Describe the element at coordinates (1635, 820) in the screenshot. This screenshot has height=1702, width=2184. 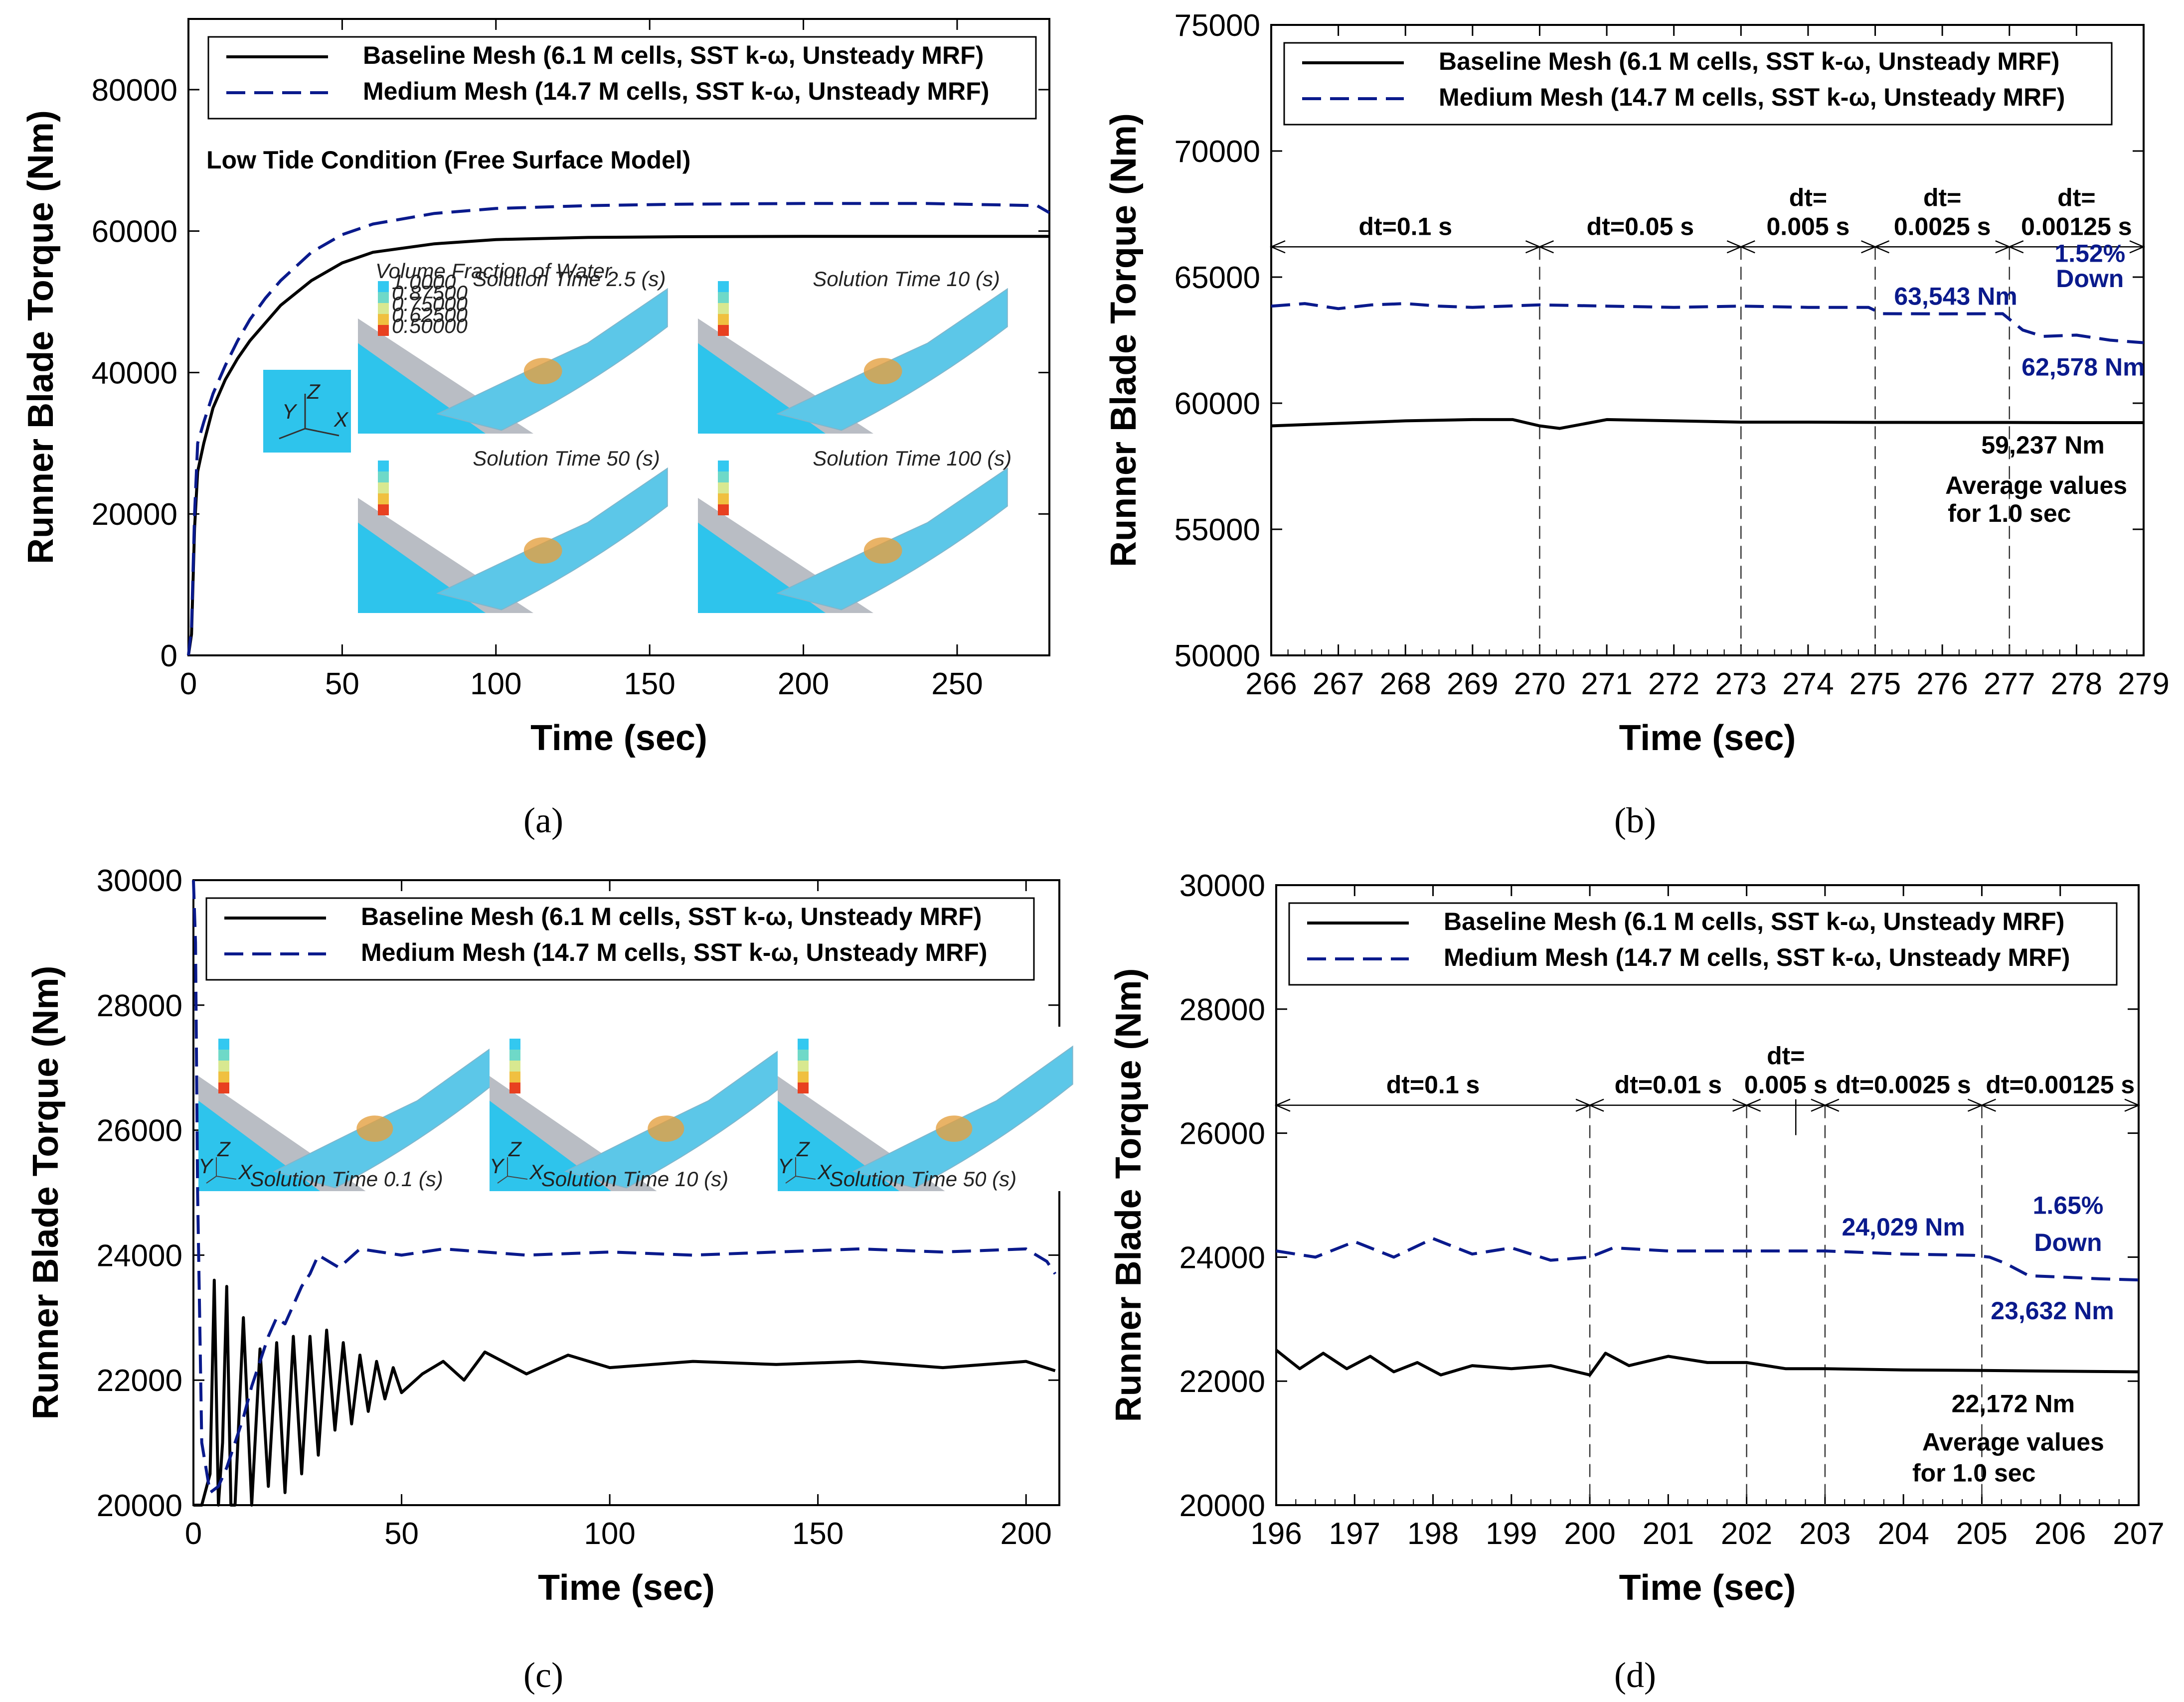
I see `panel-caption: (b)` at that location.